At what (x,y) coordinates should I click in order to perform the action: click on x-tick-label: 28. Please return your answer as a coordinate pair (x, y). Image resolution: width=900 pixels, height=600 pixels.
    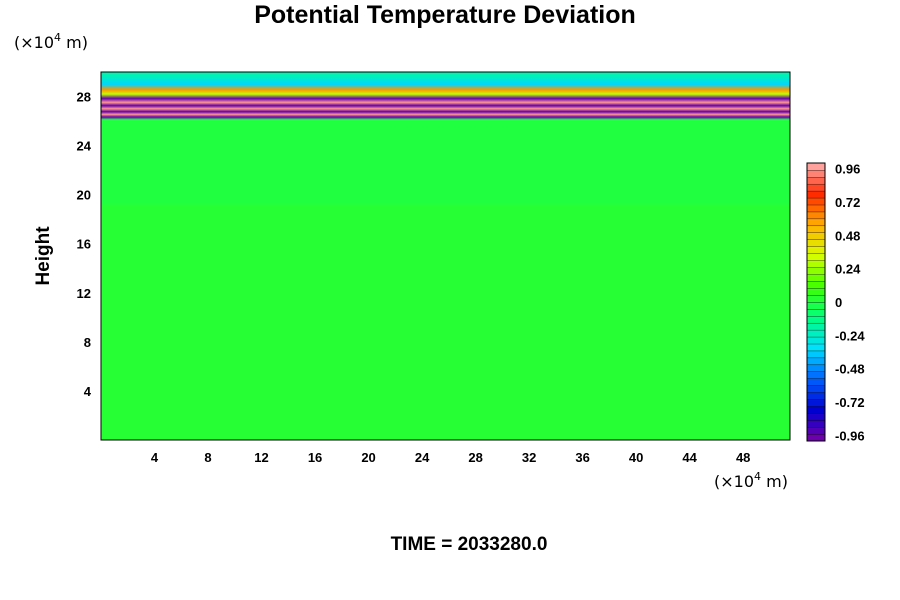
    Looking at the image, I should click on (475, 457).